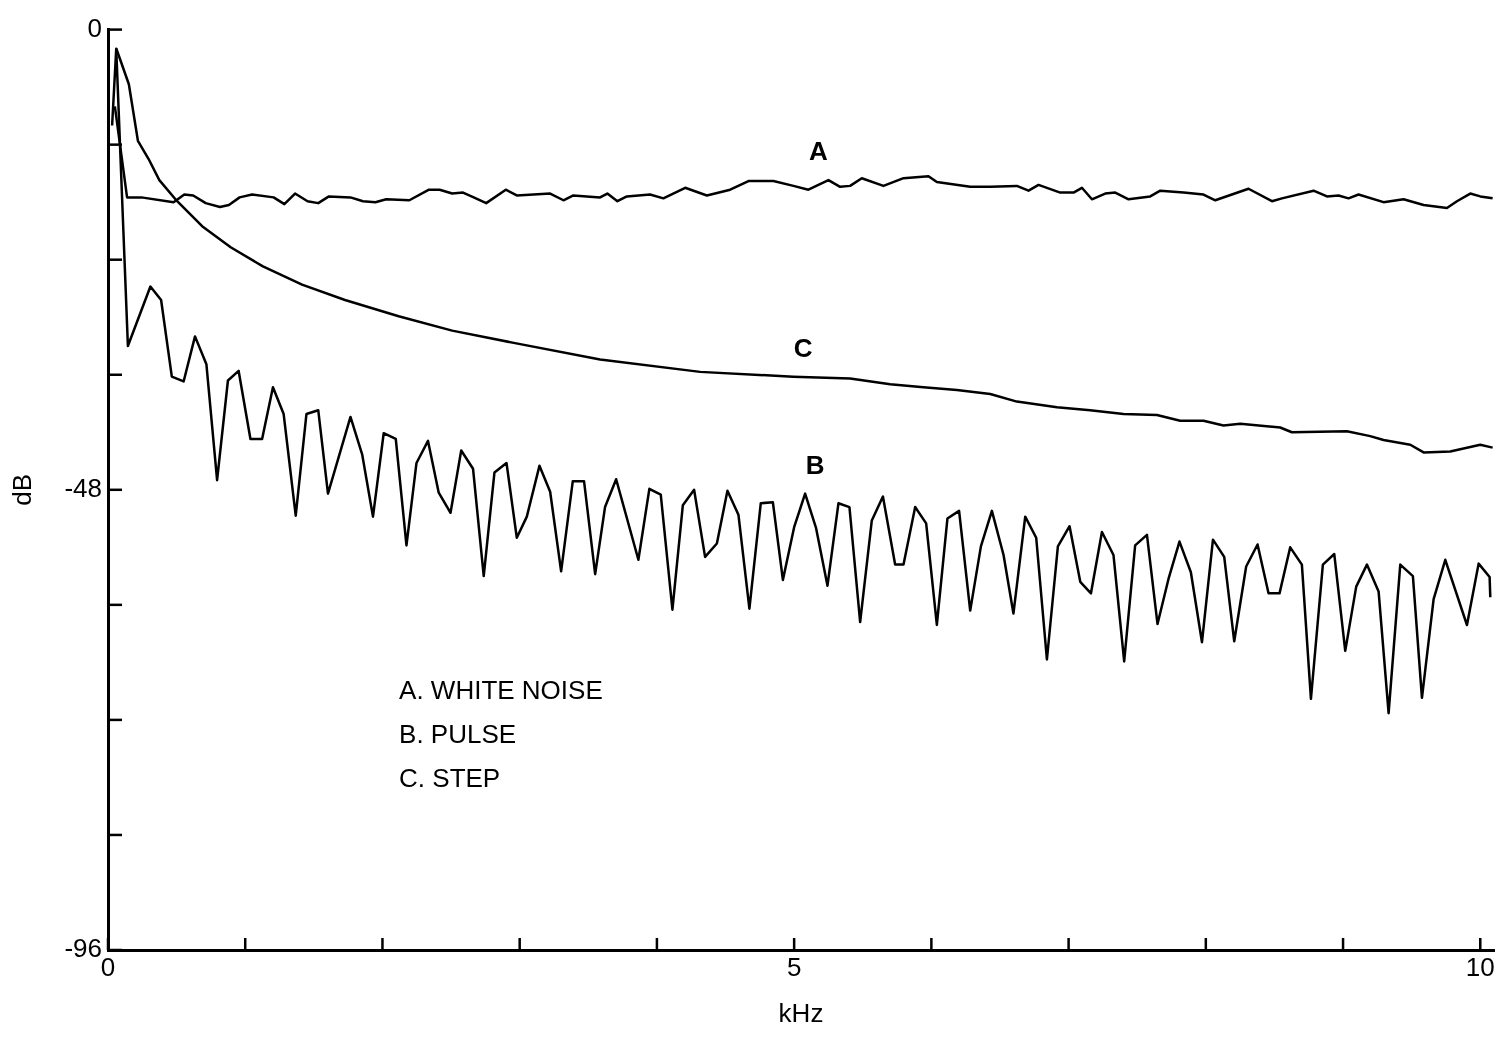 This screenshot has width=1506, height=1038. What do you see at coordinates (83, 487) in the screenshot?
I see `y-tick-label: -48` at bounding box center [83, 487].